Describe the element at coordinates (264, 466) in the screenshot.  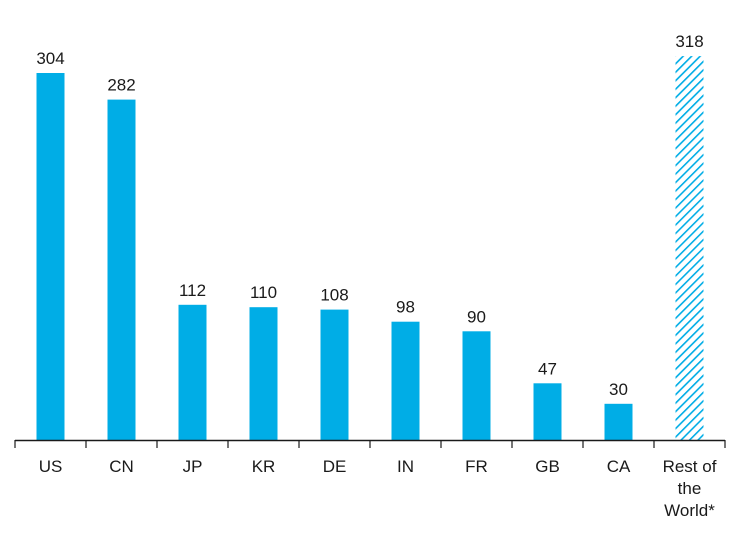
I see `x-tick-label-4: KR` at that location.